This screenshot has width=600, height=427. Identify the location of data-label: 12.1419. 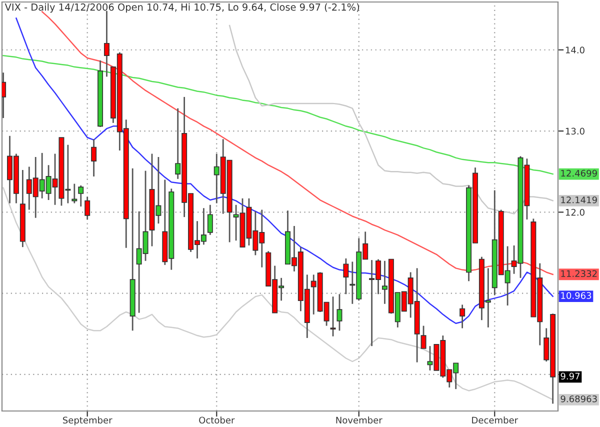
(579, 200).